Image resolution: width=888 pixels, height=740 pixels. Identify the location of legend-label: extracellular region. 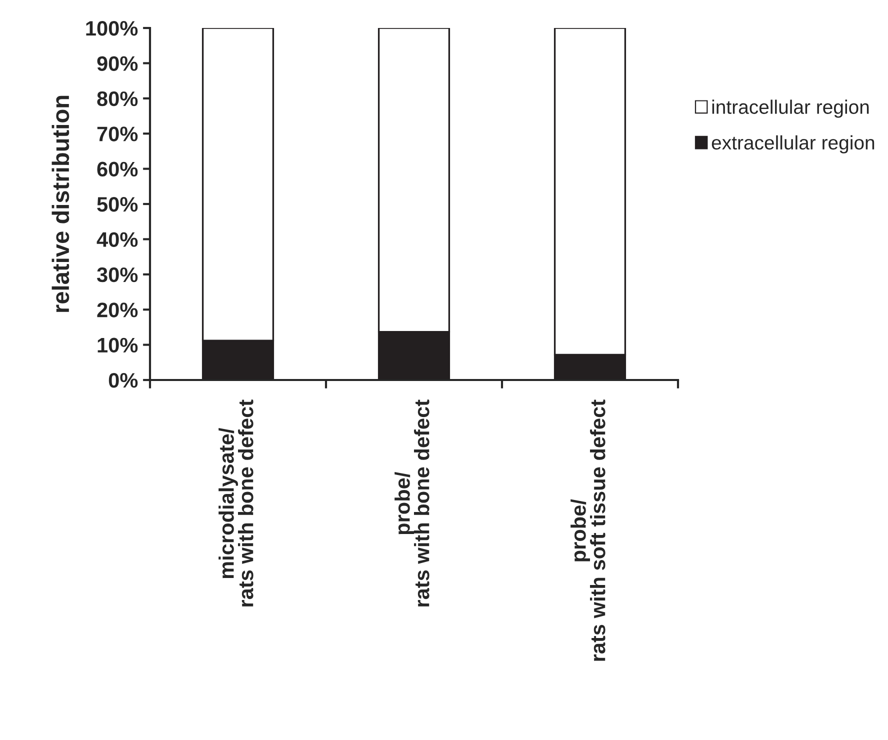
(793, 144).